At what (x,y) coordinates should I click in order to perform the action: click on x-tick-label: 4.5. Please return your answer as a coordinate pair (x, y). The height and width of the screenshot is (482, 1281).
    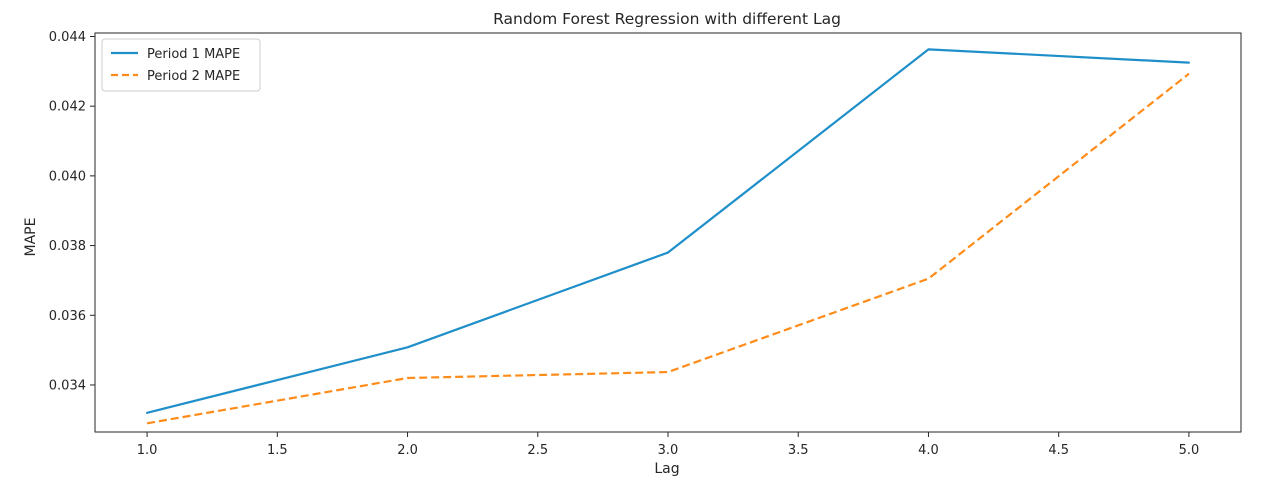
    Looking at the image, I should click on (1058, 450).